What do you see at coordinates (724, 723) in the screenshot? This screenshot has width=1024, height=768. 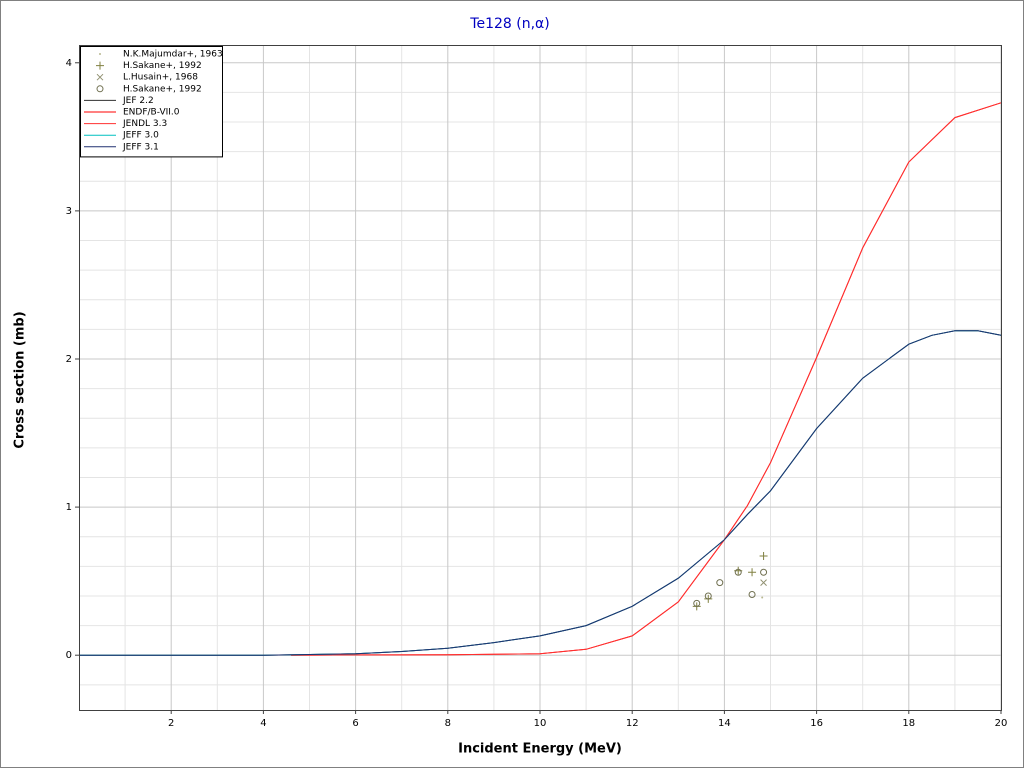 I see `x-tick-label: 14` at bounding box center [724, 723].